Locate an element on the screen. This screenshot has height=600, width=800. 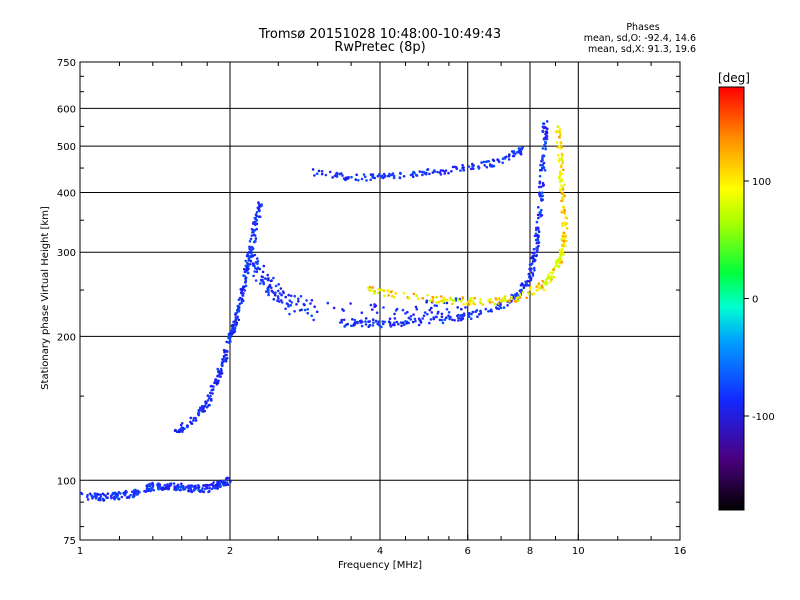
x-tick-label: 1 is located at coordinates (80, 551).